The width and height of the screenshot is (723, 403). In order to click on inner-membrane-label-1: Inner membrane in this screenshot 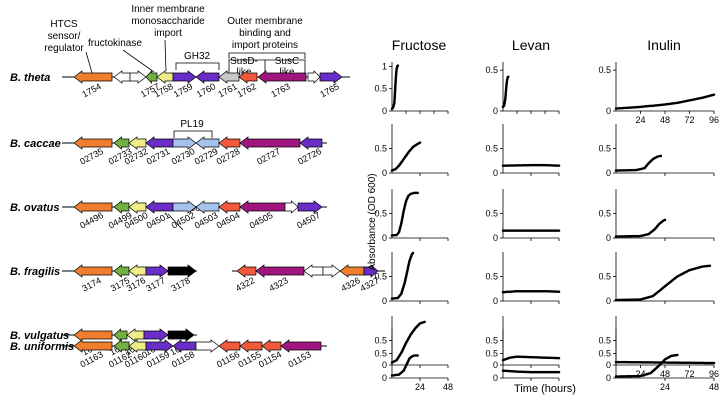, I will do `click(168, 9)`.